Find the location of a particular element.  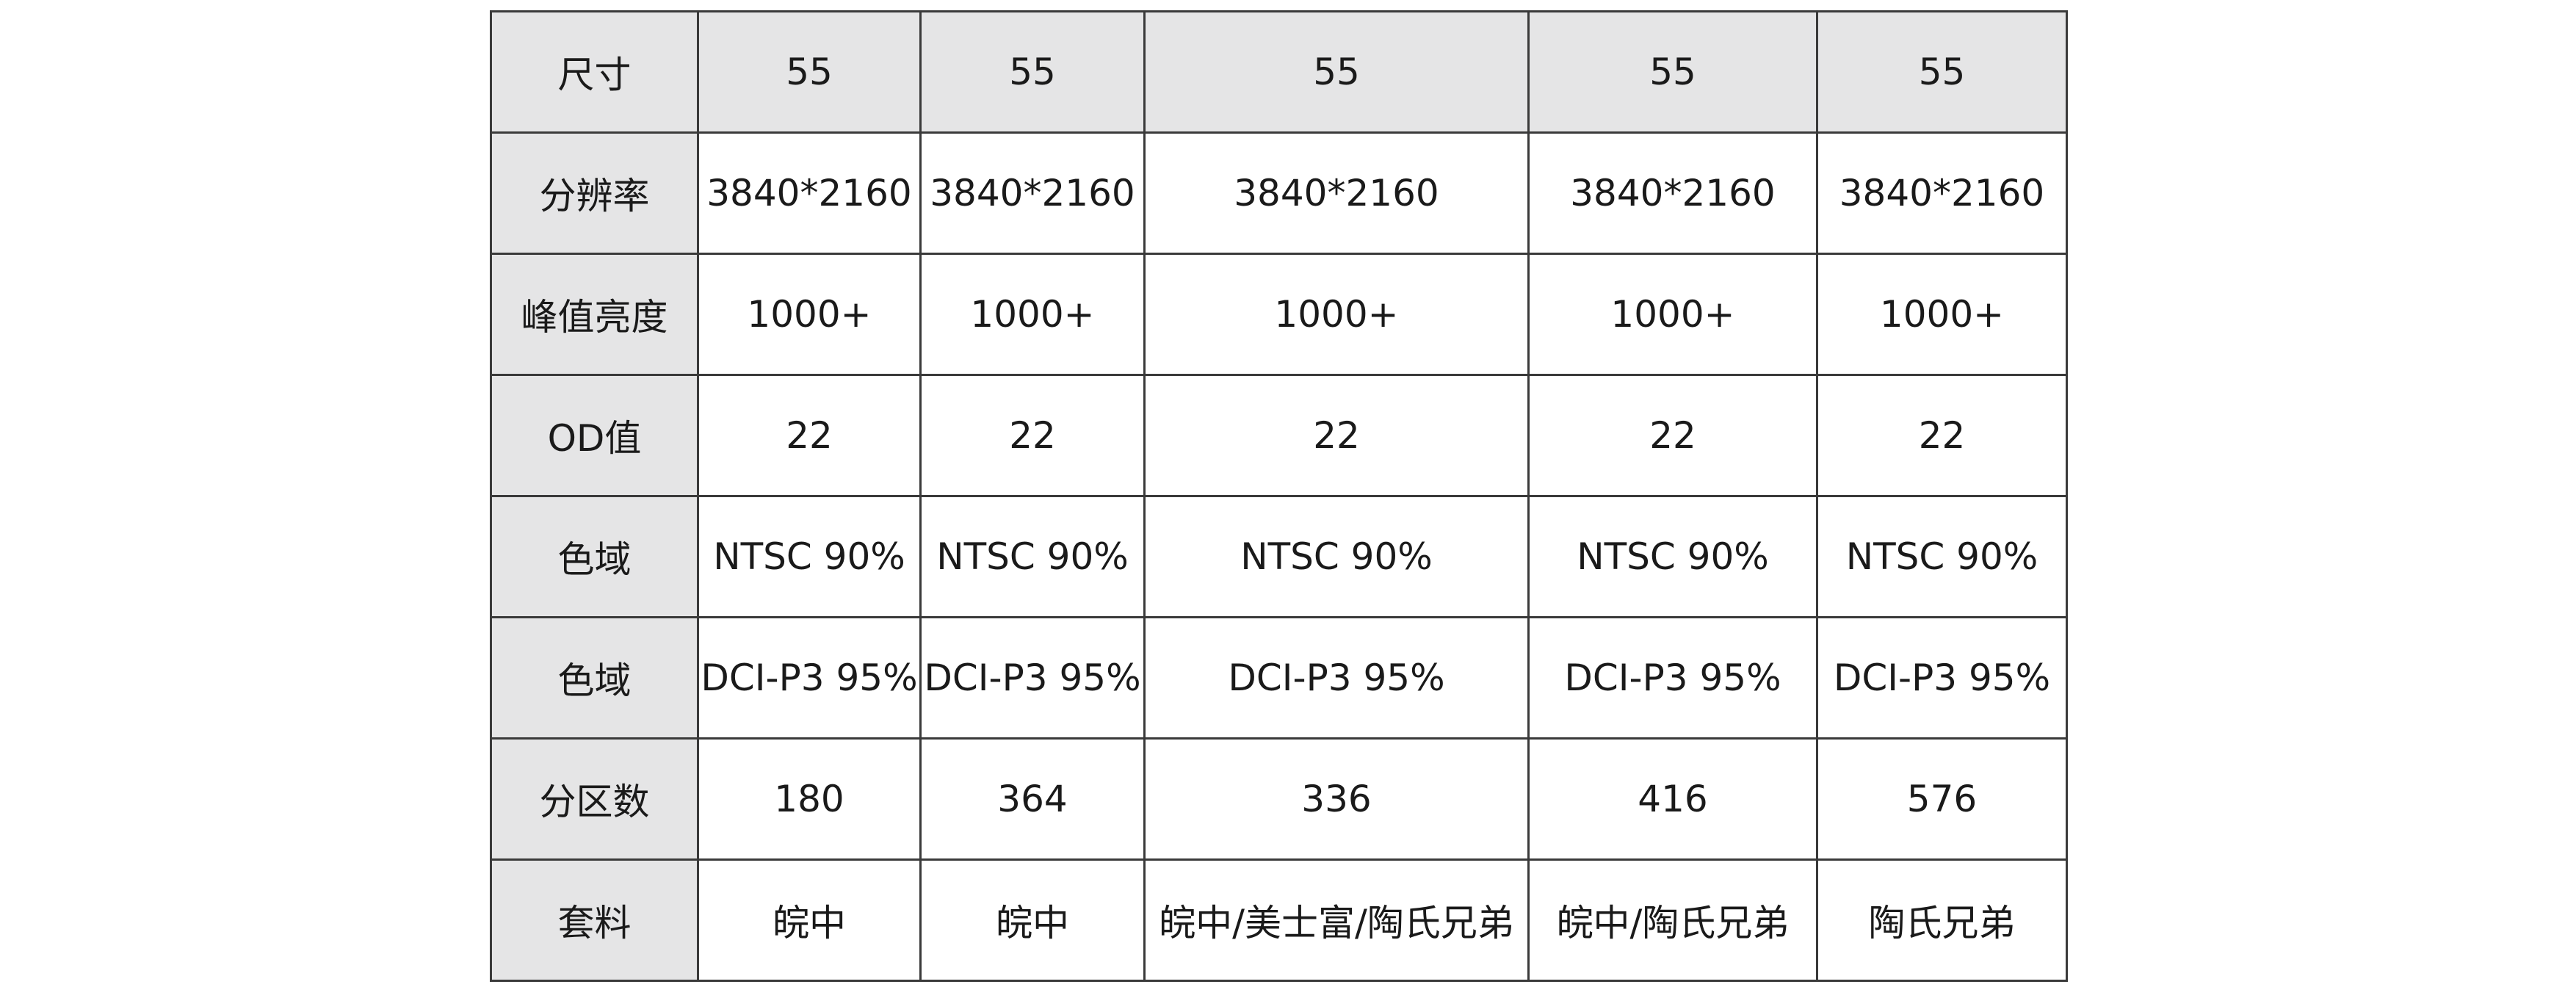

row-label: 尺寸 is located at coordinates (594, 72).